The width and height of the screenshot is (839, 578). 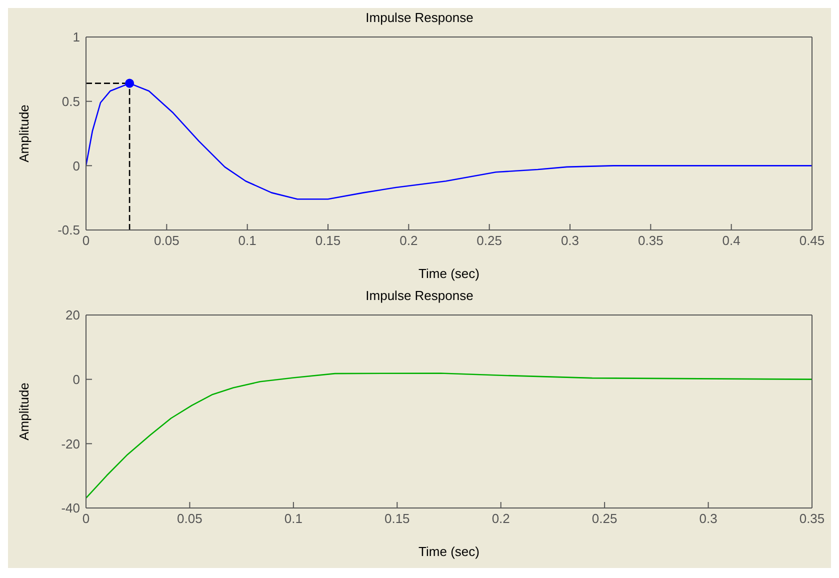 I want to click on y-tick-label: -0.5, so click(x=69, y=230).